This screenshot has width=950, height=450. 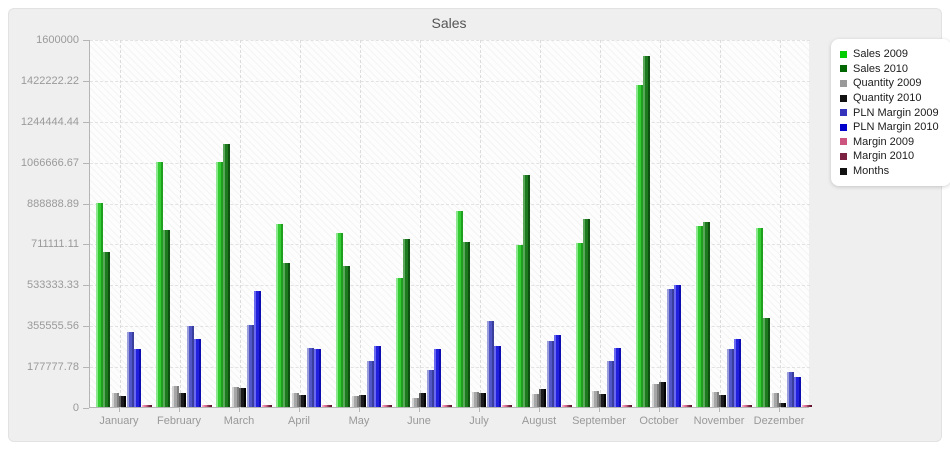 I want to click on legend-label: Sales 2009, so click(x=881, y=54).